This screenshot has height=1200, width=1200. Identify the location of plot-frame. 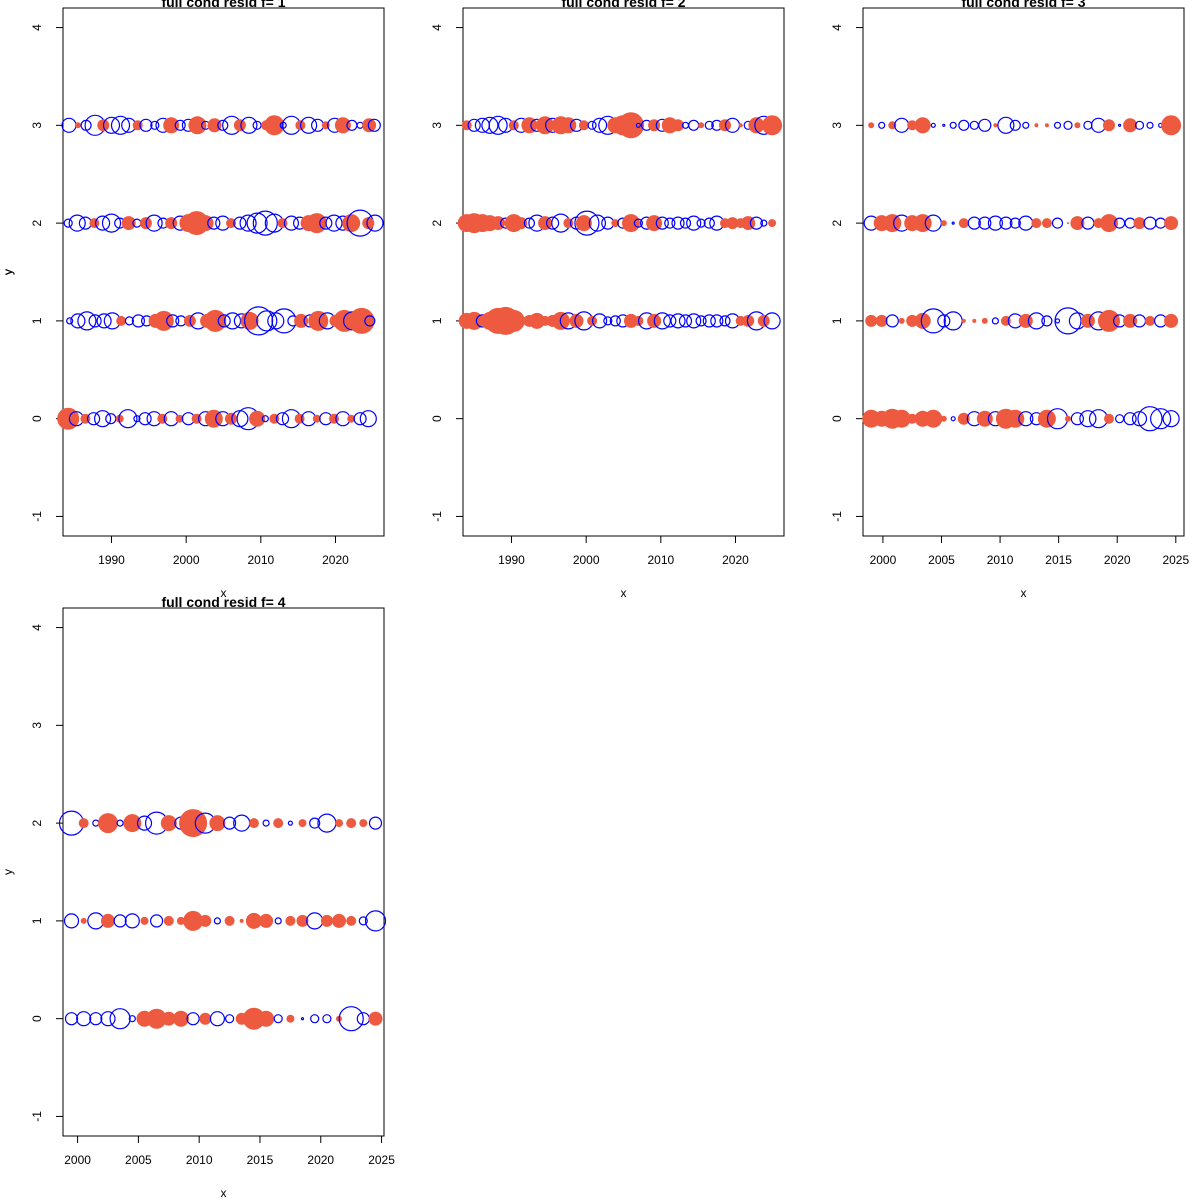
(1023, 272).